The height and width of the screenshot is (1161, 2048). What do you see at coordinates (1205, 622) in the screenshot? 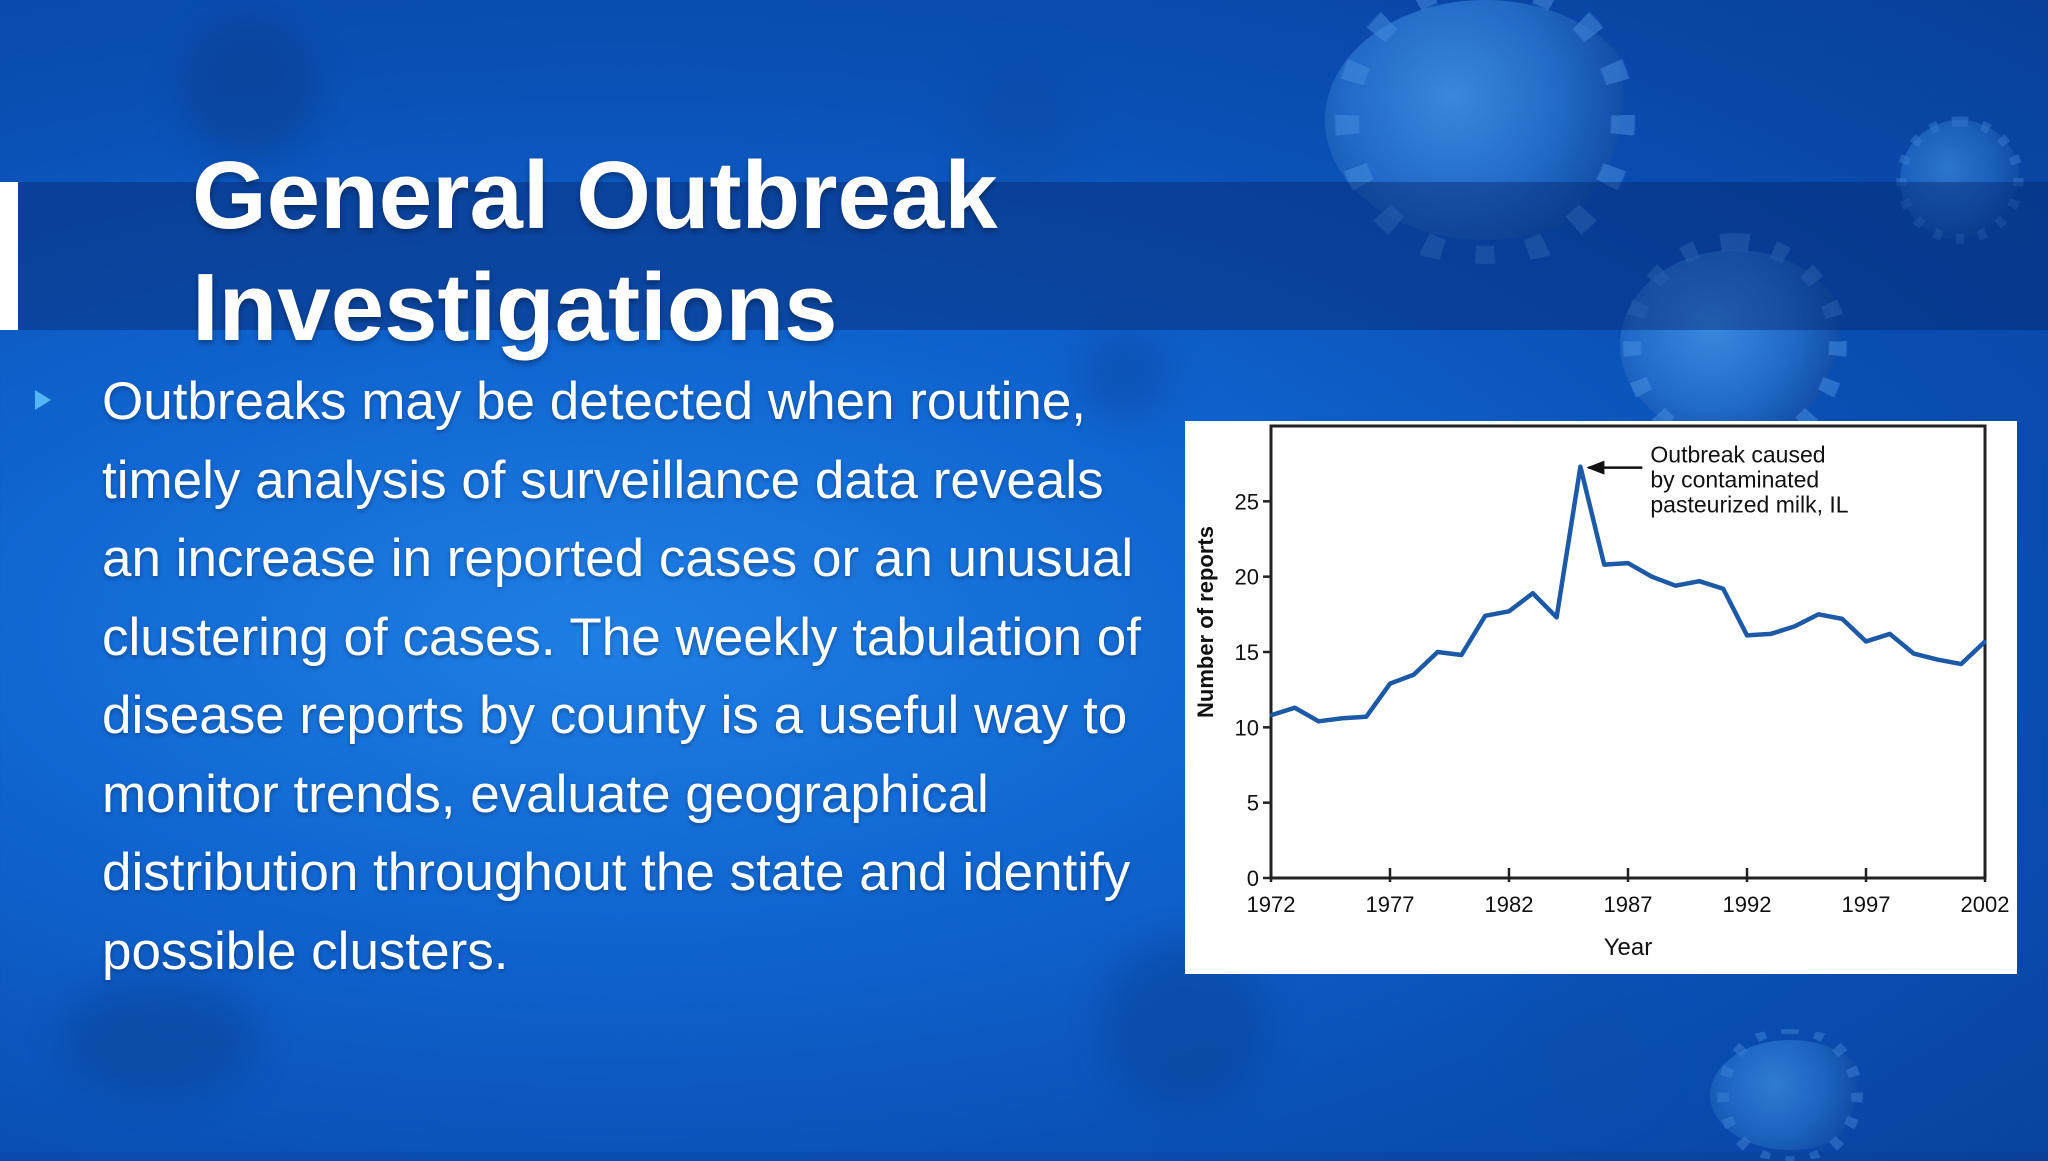
I see `y-axis-label: Number of reports` at bounding box center [1205, 622].